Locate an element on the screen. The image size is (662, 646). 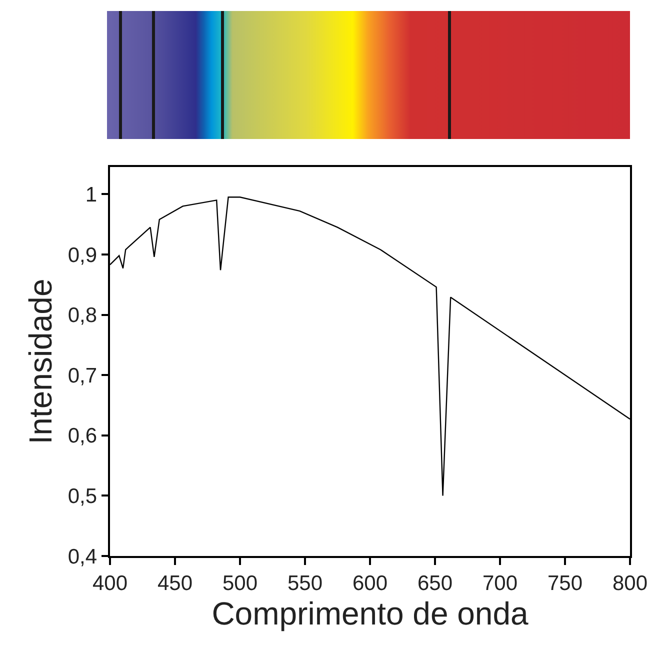
y-tick-label: 0,5 is located at coordinates (83, 496).